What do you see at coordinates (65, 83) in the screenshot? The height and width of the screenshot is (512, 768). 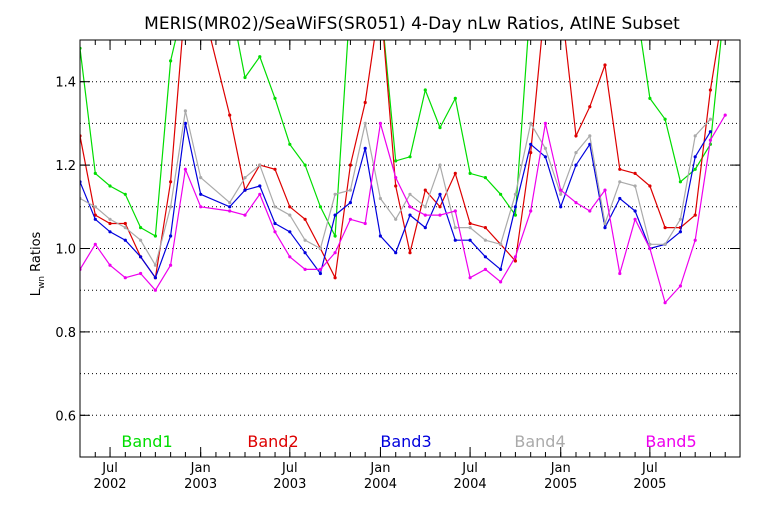 I see `y-tick-label: 1.4` at bounding box center [65, 83].